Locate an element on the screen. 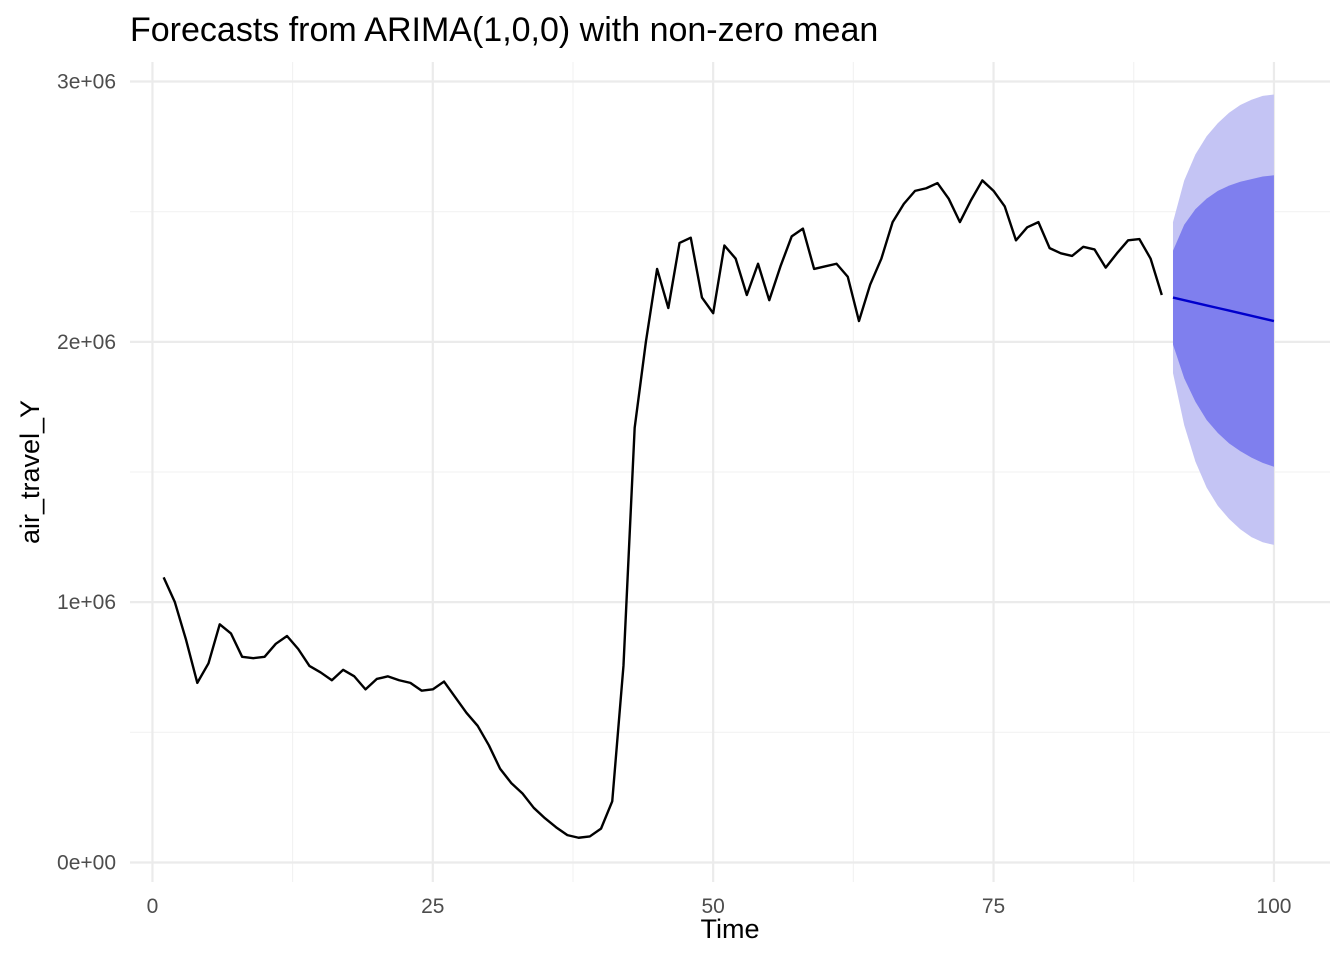 This screenshot has height=960, width=1344. x-tick-label: 25 is located at coordinates (432, 906).